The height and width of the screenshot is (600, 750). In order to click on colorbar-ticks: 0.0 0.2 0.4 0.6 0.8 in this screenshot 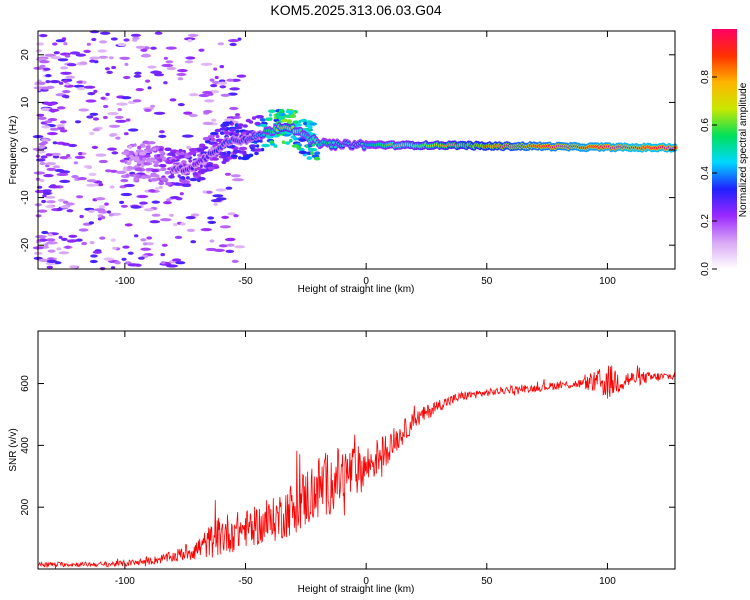, I will do `click(708, 173)`.